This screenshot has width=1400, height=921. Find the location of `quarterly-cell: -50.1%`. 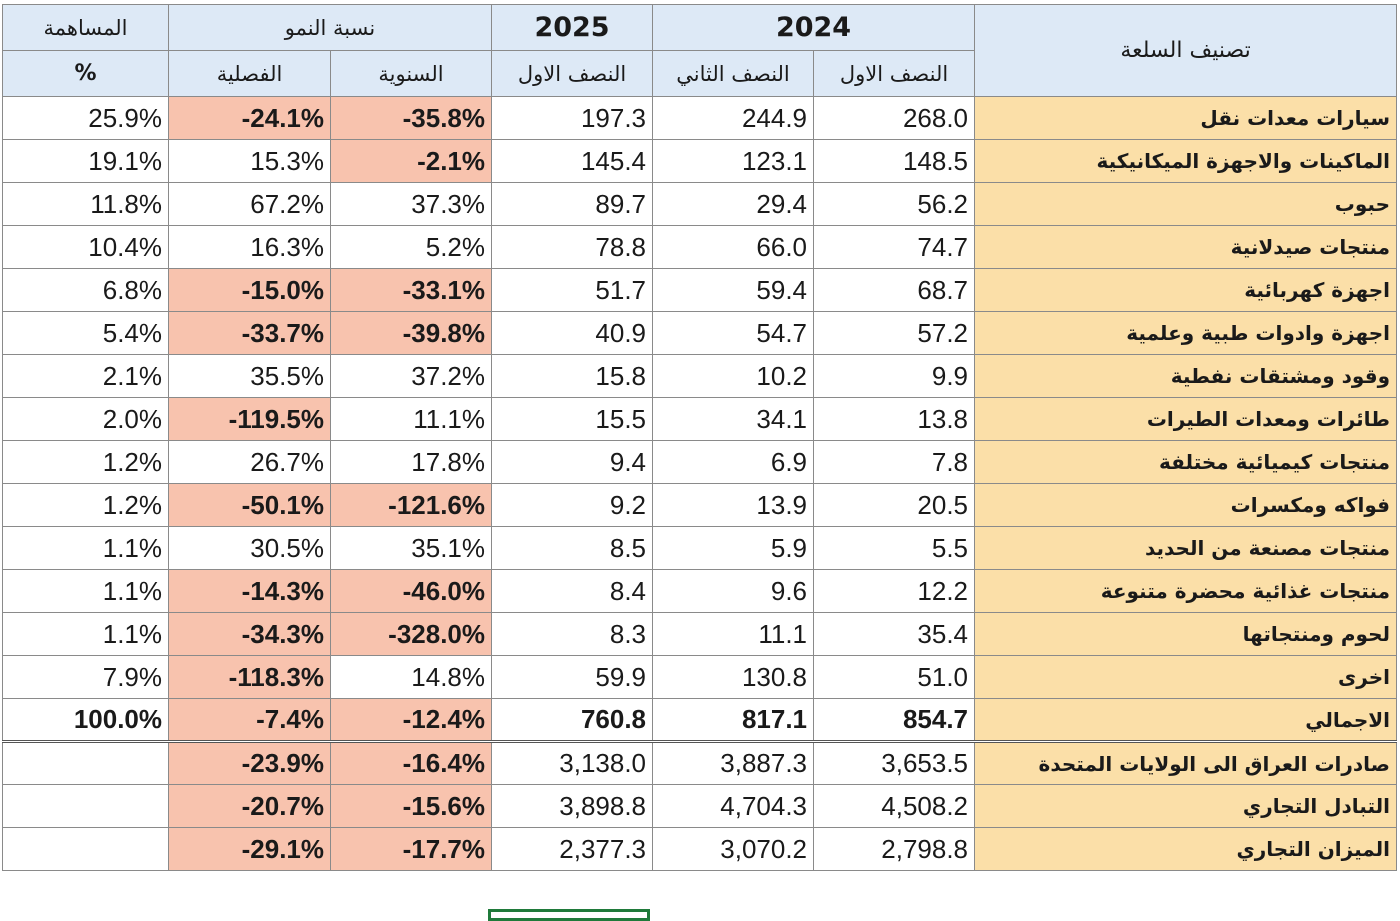

quarterly-cell: -50.1% is located at coordinates (249, 505).